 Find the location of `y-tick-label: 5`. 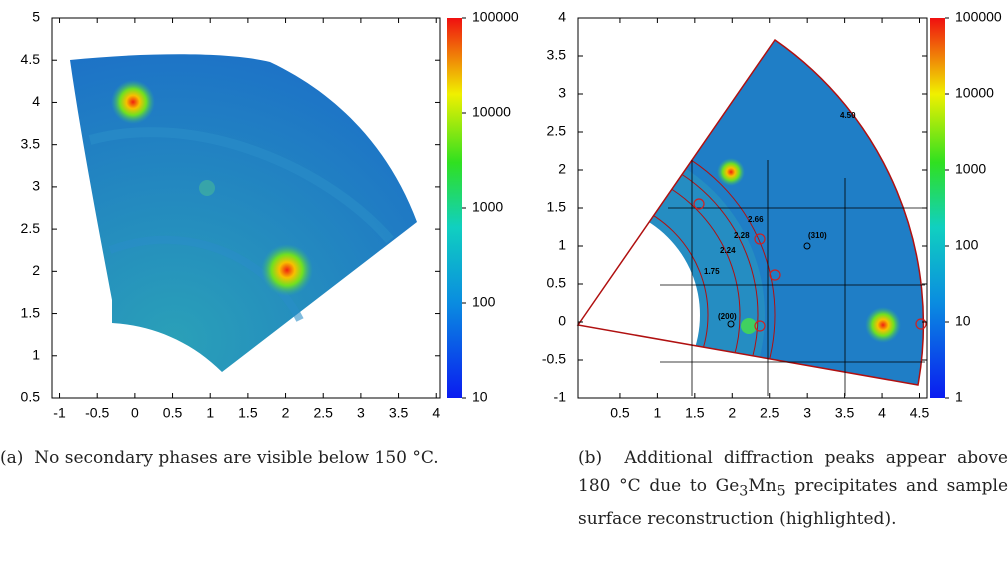

y-tick-label: 5 is located at coordinates (36, 17).